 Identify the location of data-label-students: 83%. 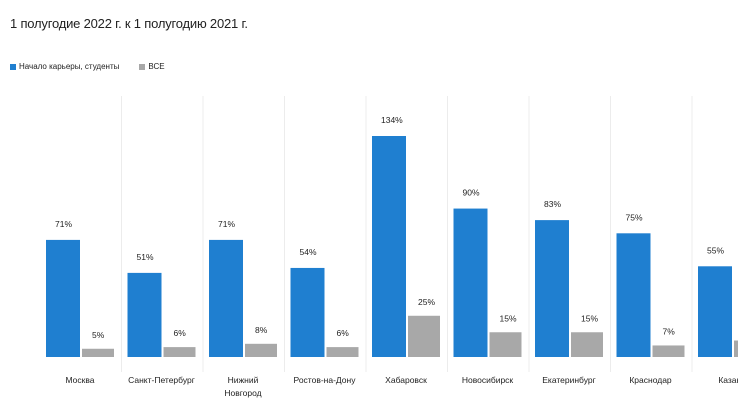
(552, 204).